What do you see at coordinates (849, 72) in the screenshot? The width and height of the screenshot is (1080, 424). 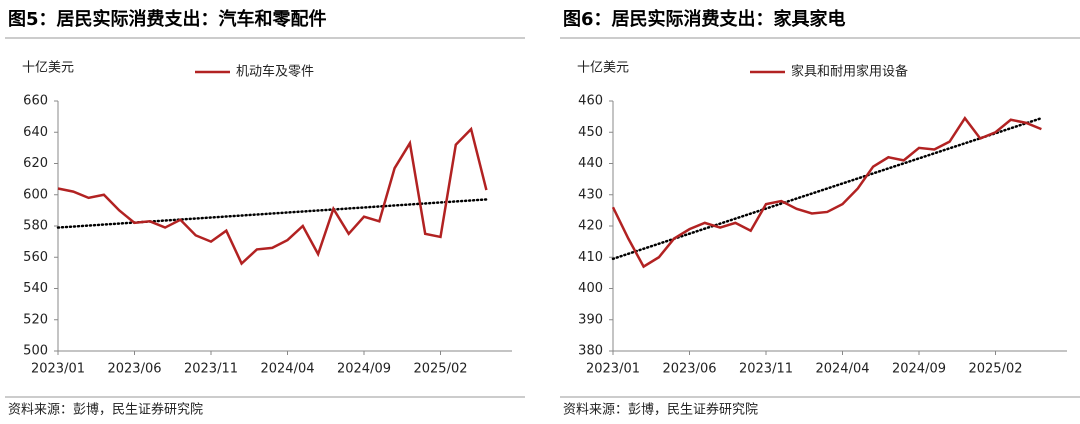 I see `legend-label: 家具和耐用家用设备` at bounding box center [849, 72].